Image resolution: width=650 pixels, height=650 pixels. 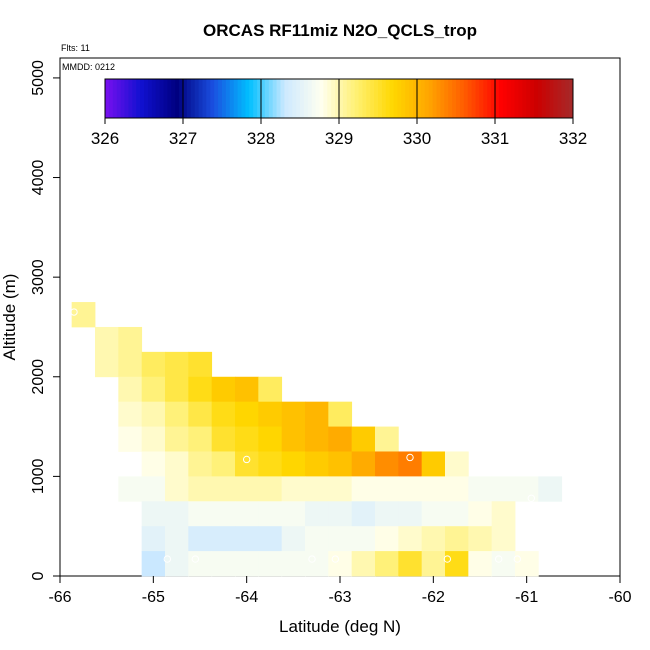 I want to click on colorbar-tick-label: 326, so click(x=105, y=138).